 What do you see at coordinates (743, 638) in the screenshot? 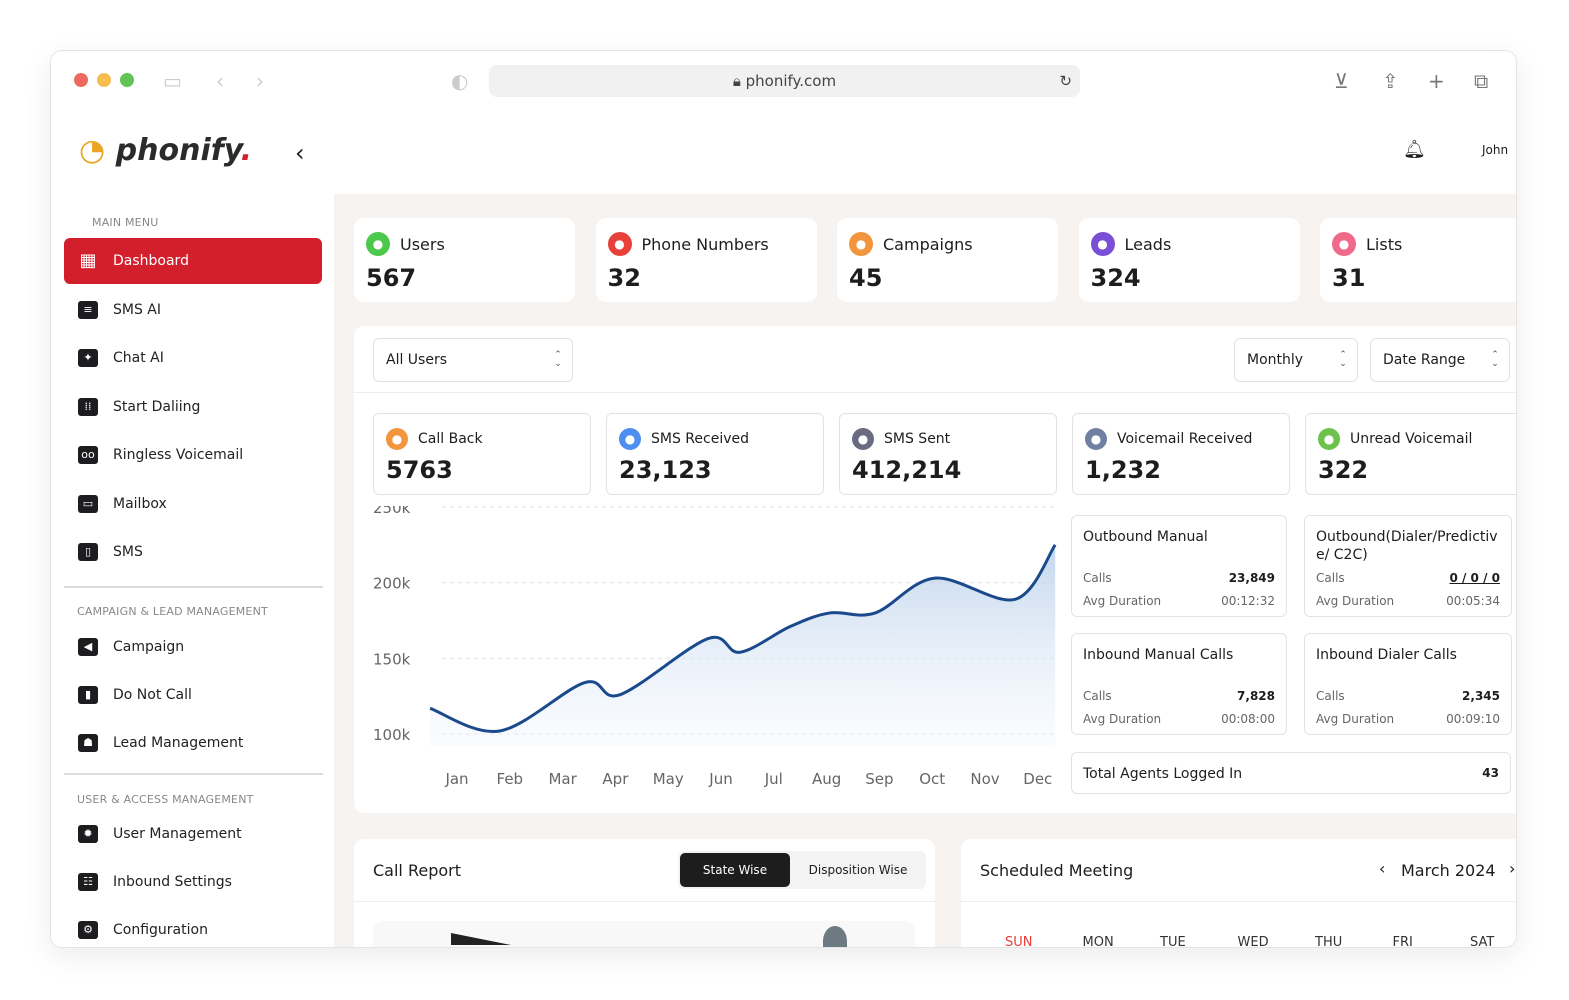
I see `series-line` at bounding box center [743, 638].